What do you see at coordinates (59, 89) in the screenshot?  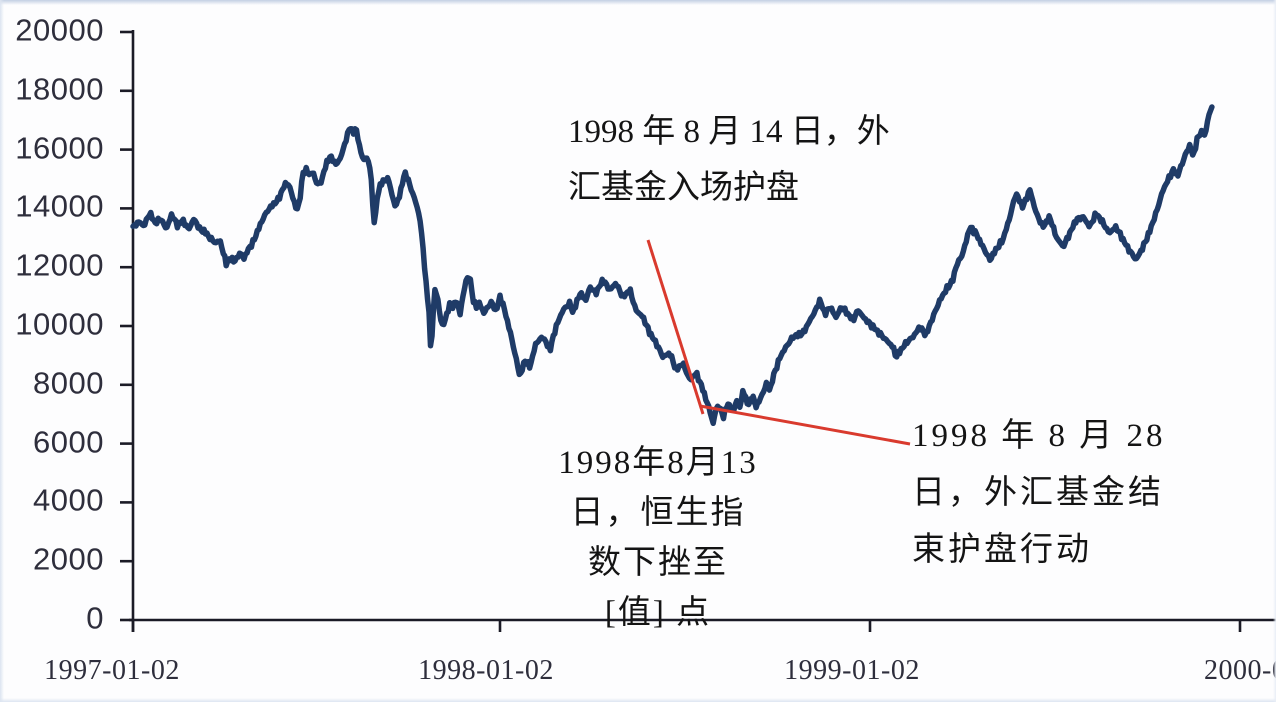 I see `y-axis-tick-label: 18000` at bounding box center [59, 89].